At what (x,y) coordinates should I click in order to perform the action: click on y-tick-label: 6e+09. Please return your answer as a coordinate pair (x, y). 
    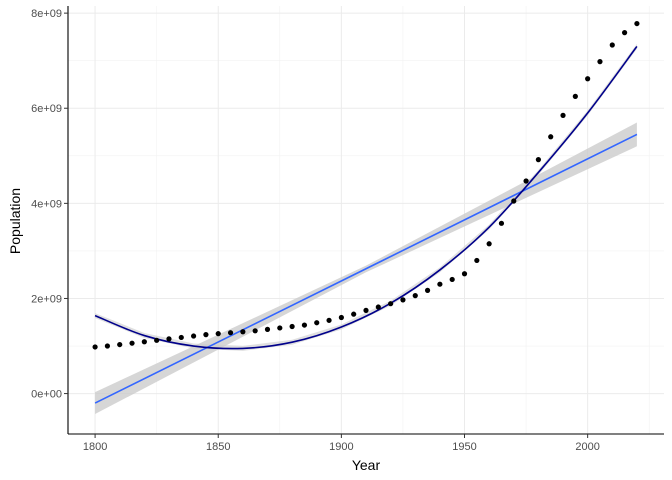
    Looking at the image, I should click on (46, 109).